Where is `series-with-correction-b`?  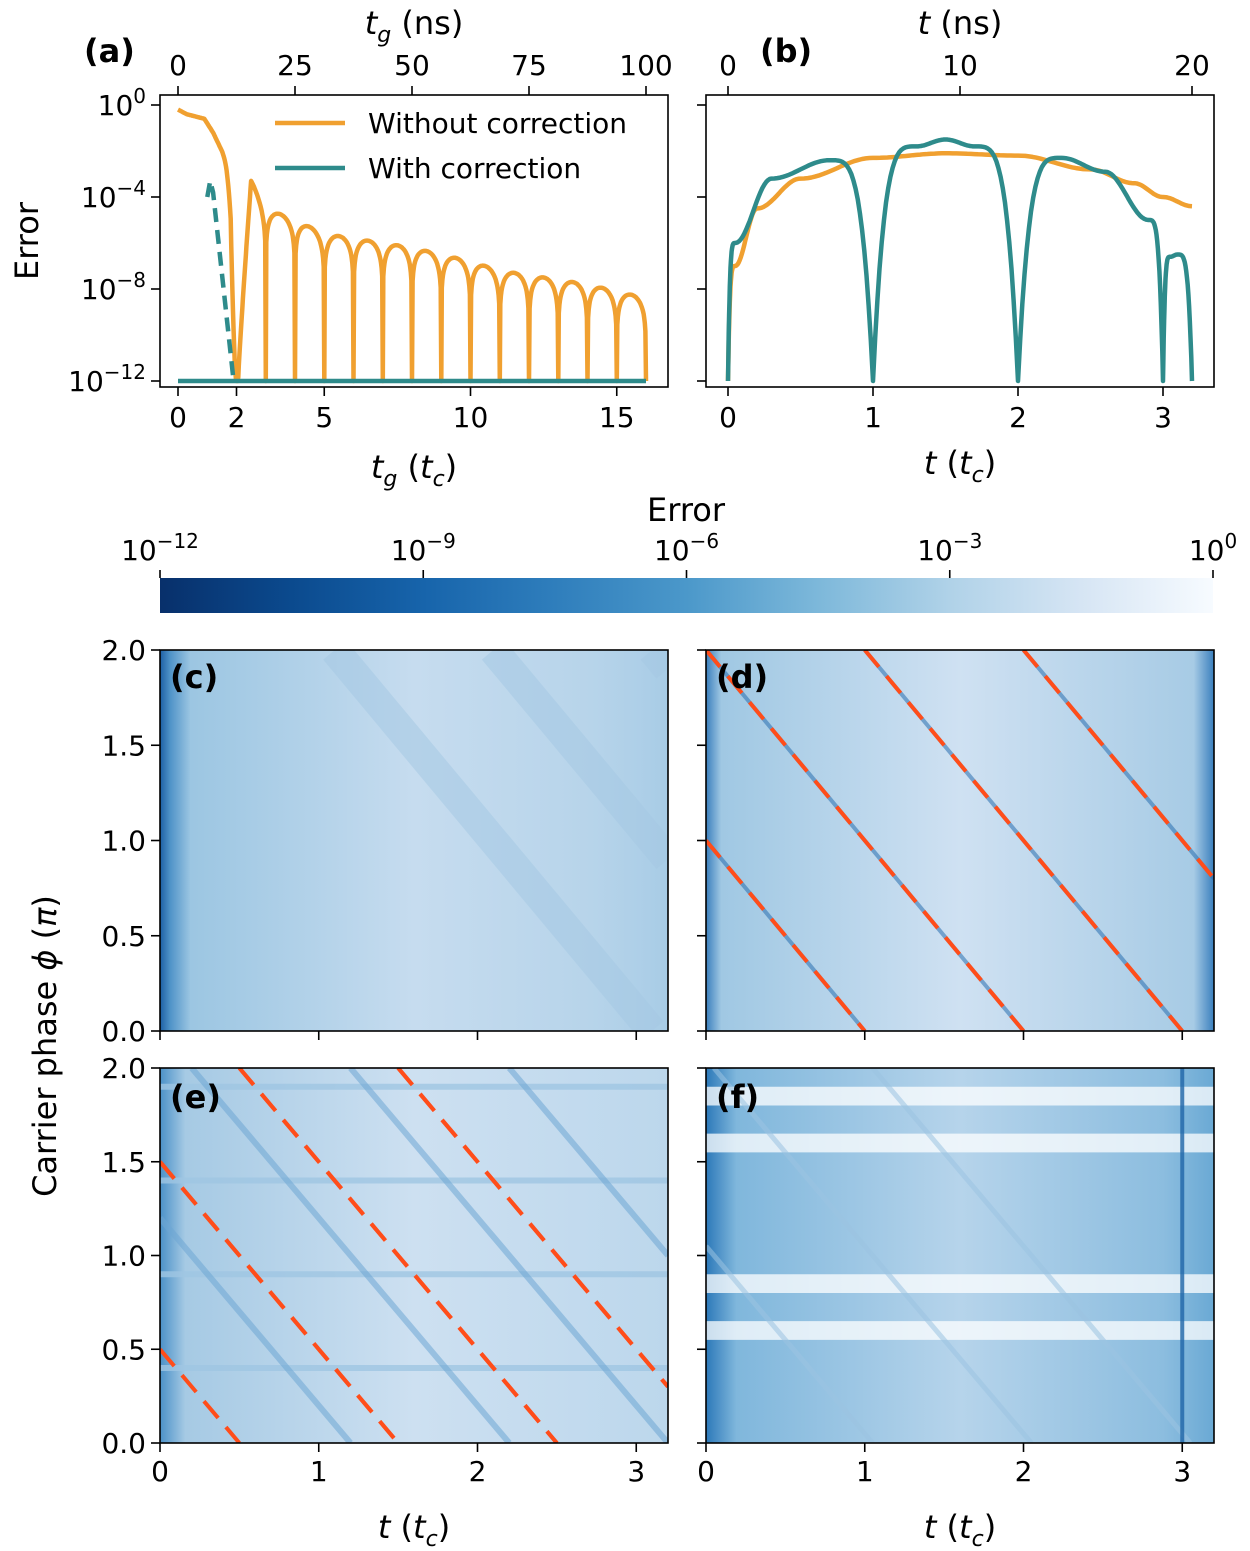
series-with-correction-b is located at coordinates (960, 260).